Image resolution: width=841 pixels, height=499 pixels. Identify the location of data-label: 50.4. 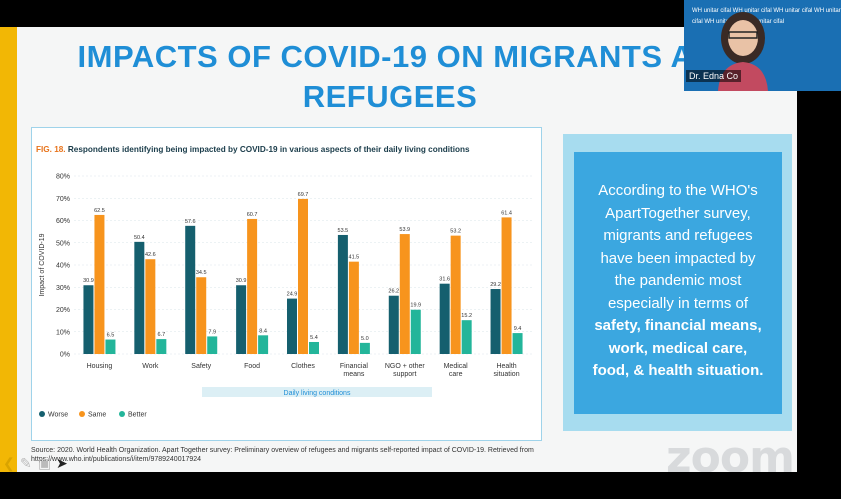
(139, 238).